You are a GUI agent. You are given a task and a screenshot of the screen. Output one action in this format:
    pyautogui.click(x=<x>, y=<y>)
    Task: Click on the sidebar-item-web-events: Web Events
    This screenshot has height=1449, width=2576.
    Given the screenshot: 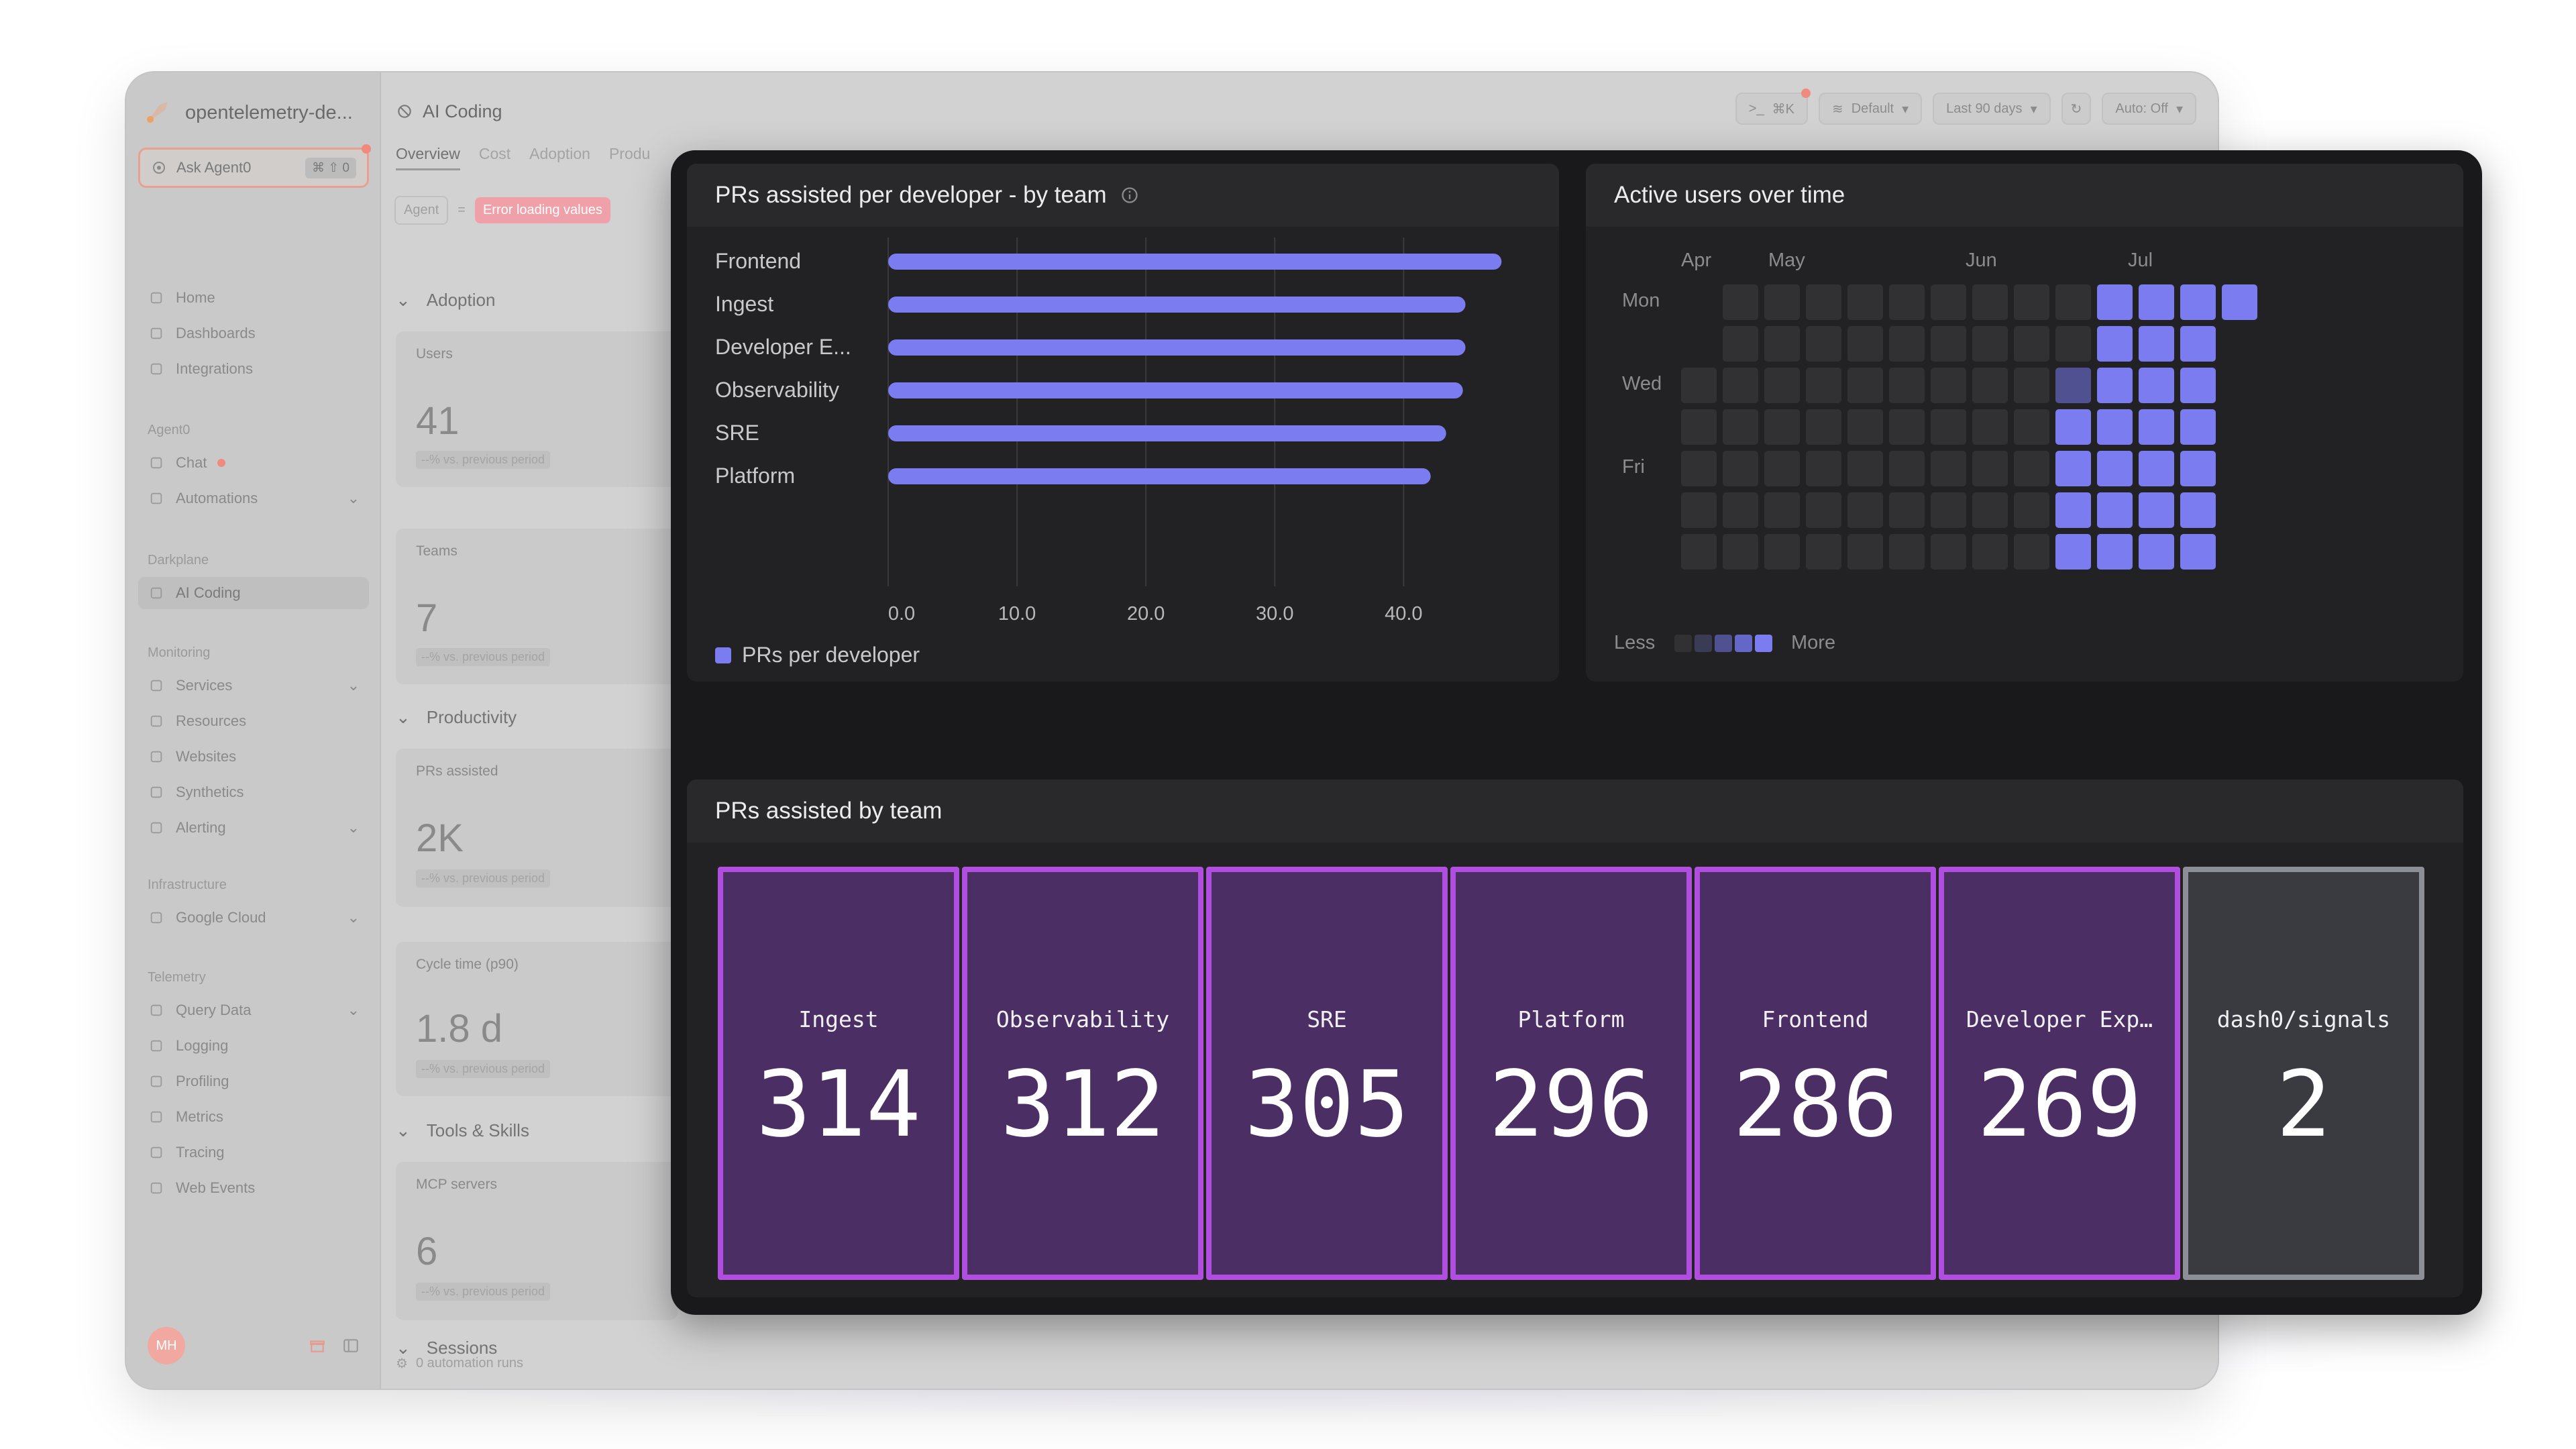 What is the action you would take?
    pyautogui.click(x=253, y=1188)
    